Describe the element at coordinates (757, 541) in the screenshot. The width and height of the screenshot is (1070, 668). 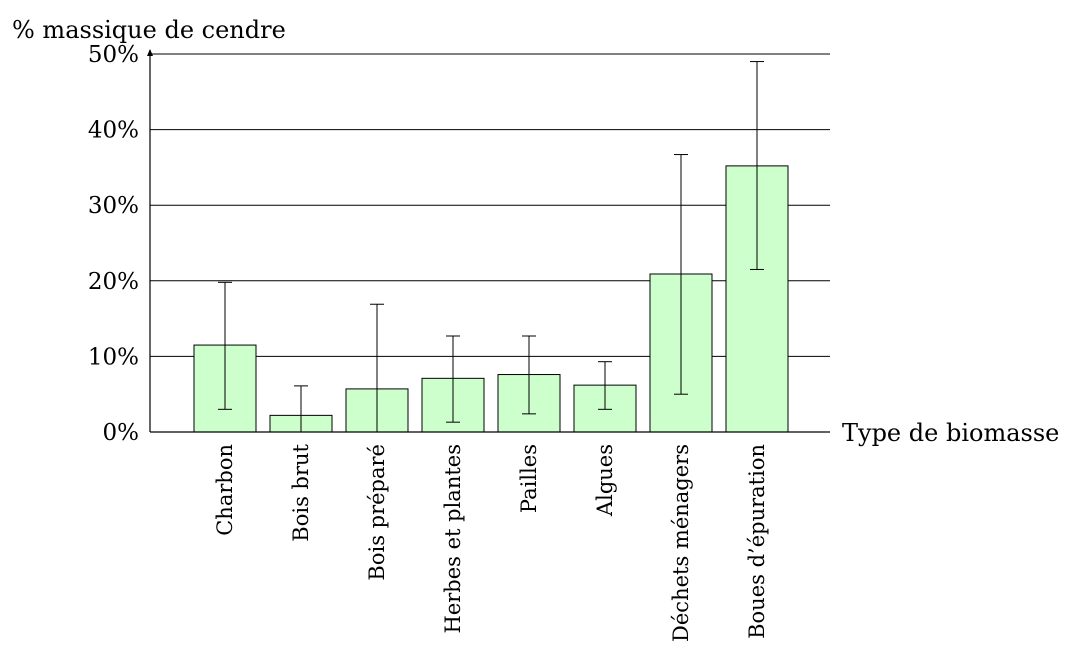
I see `category-label: Boues d’épuration` at that location.